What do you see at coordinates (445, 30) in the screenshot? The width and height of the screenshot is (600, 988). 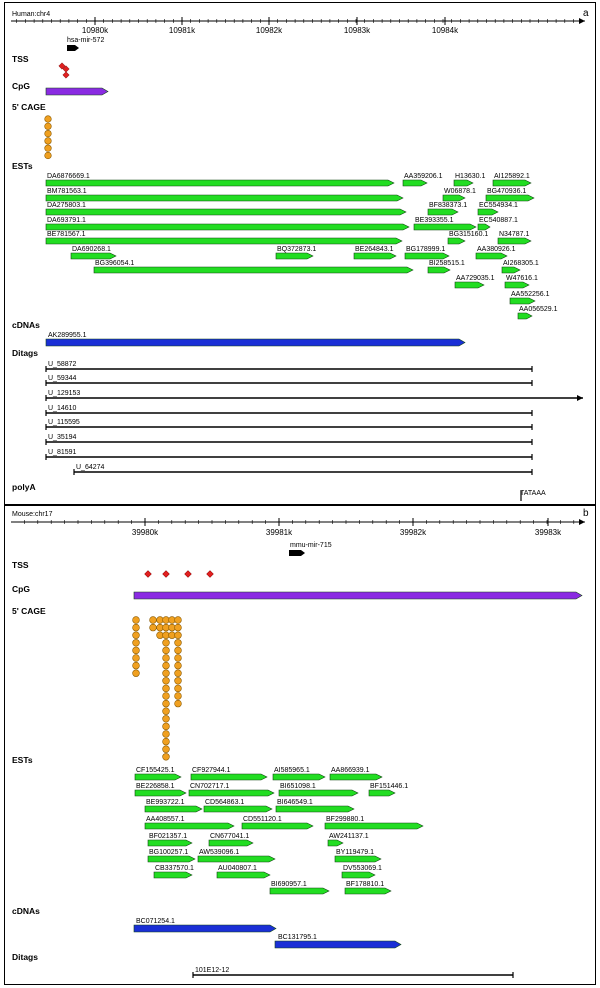 I see `tick-label: 10984k` at bounding box center [445, 30].